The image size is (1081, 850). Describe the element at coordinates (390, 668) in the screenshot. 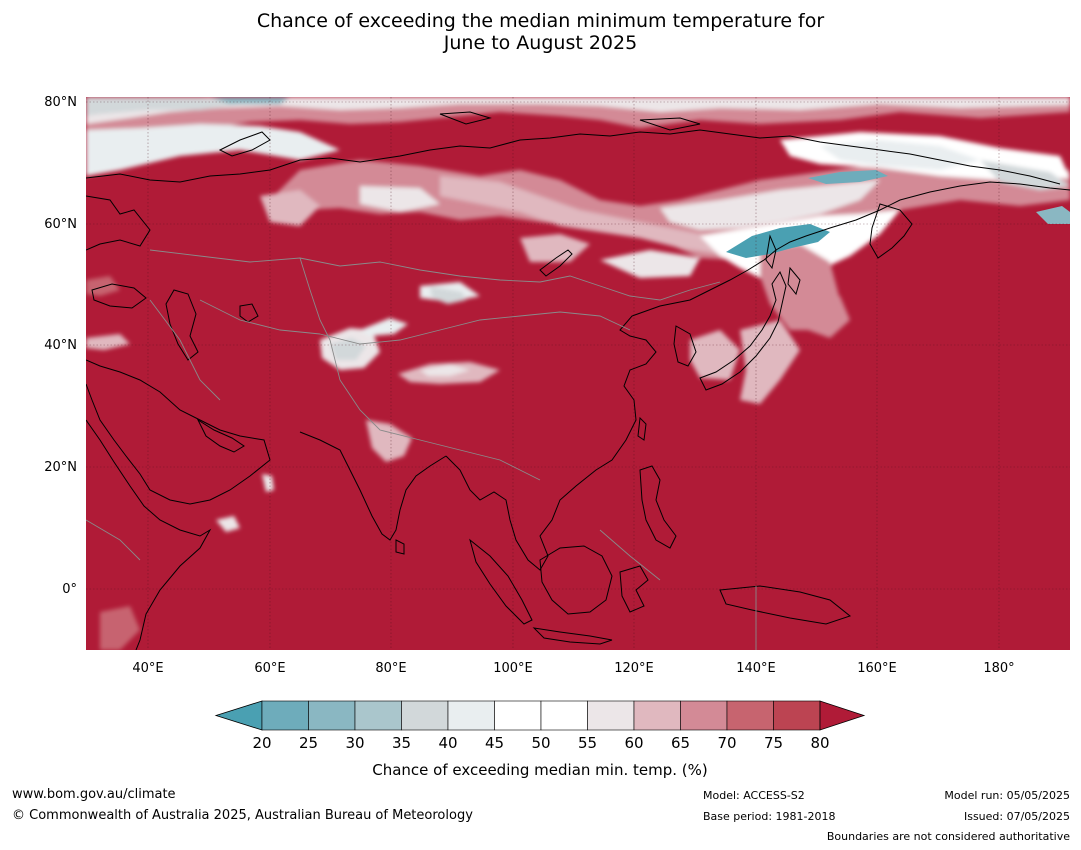

I see `lon-label: 80°E` at that location.